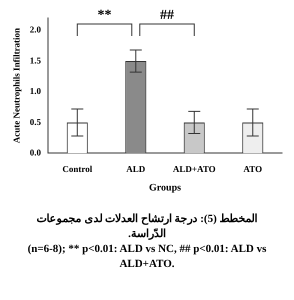  What do you see at coordinates (36, 91) in the screenshot?
I see `y-tick-label: 1.0` at bounding box center [36, 91].